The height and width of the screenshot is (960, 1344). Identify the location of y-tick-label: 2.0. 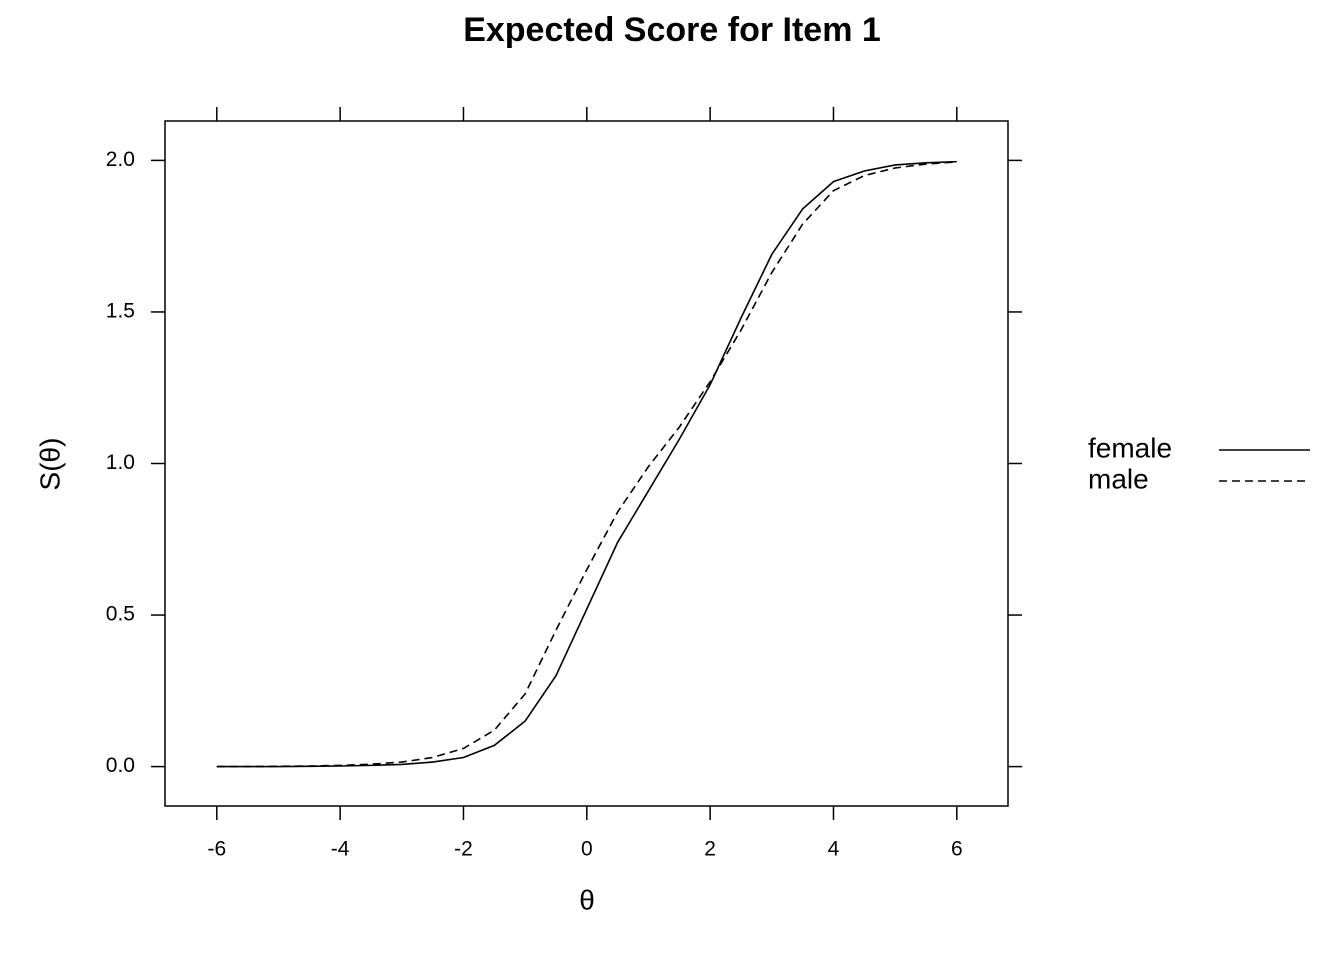
(120, 159).